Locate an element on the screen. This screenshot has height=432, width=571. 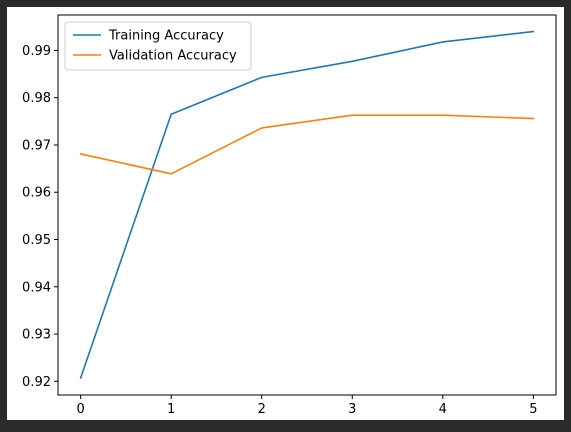
x-tick-label: 2 is located at coordinates (262, 409).